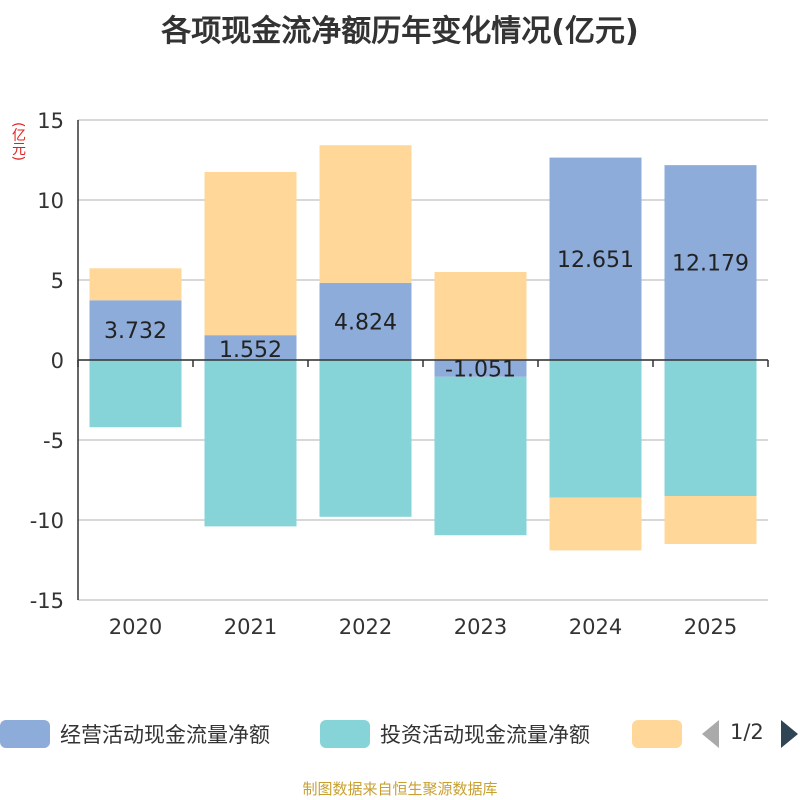 The height and width of the screenshot is (800, 800). What do you see at coordinates (595, 524) in the screenshot?
I see `bar-financing-2024` at bounding box center [595, 524].